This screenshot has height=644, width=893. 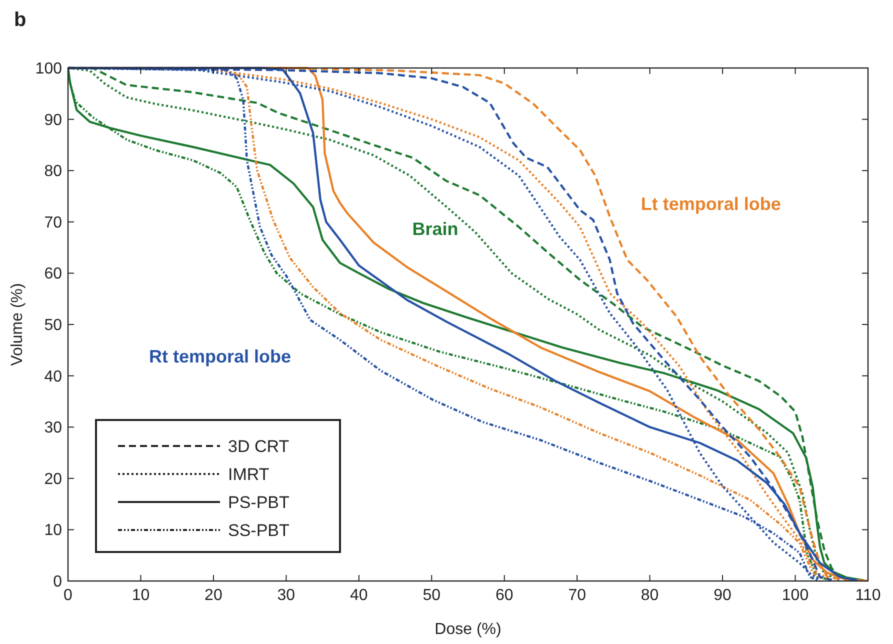 I want to click on x-tick-label: 10, so click(x=141, y=595).